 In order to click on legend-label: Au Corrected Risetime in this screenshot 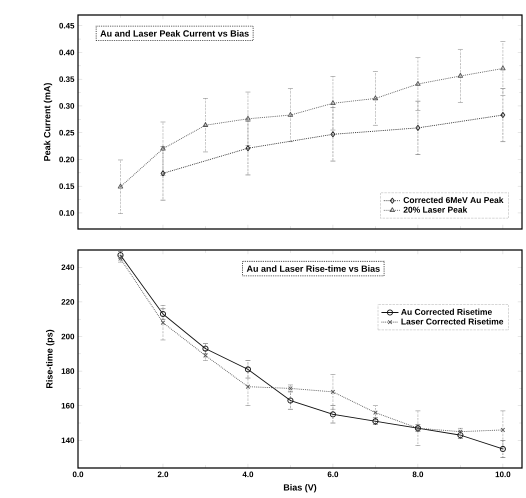, I will do `click(446, 311)`.